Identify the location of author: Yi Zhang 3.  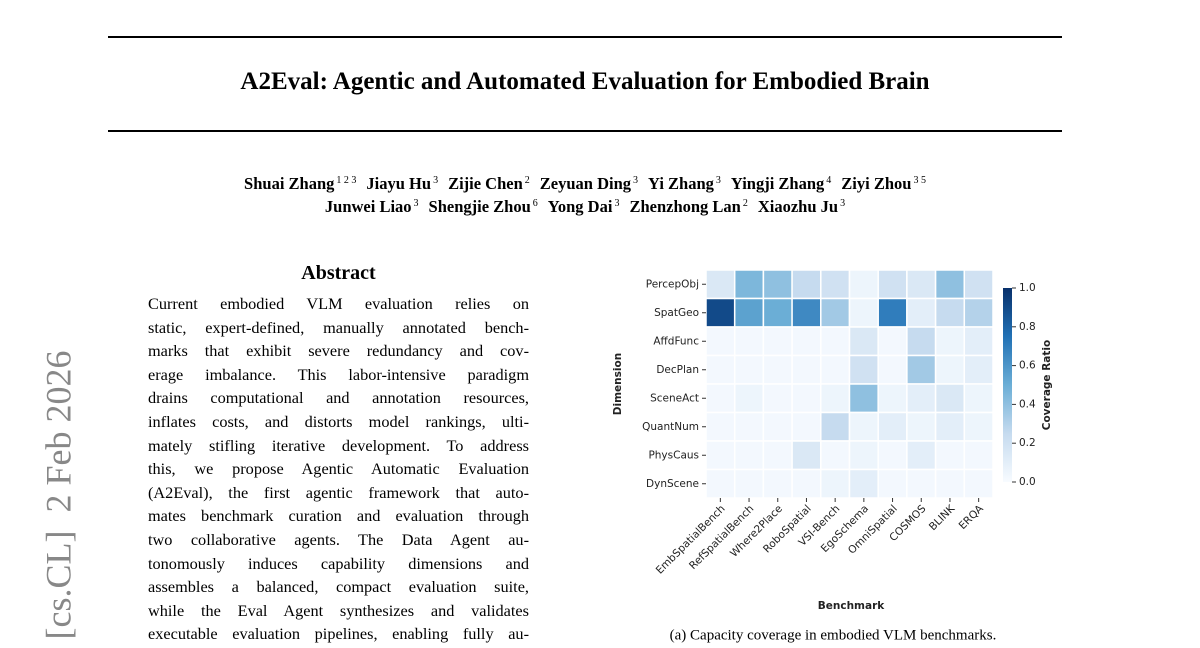
(684, 183).